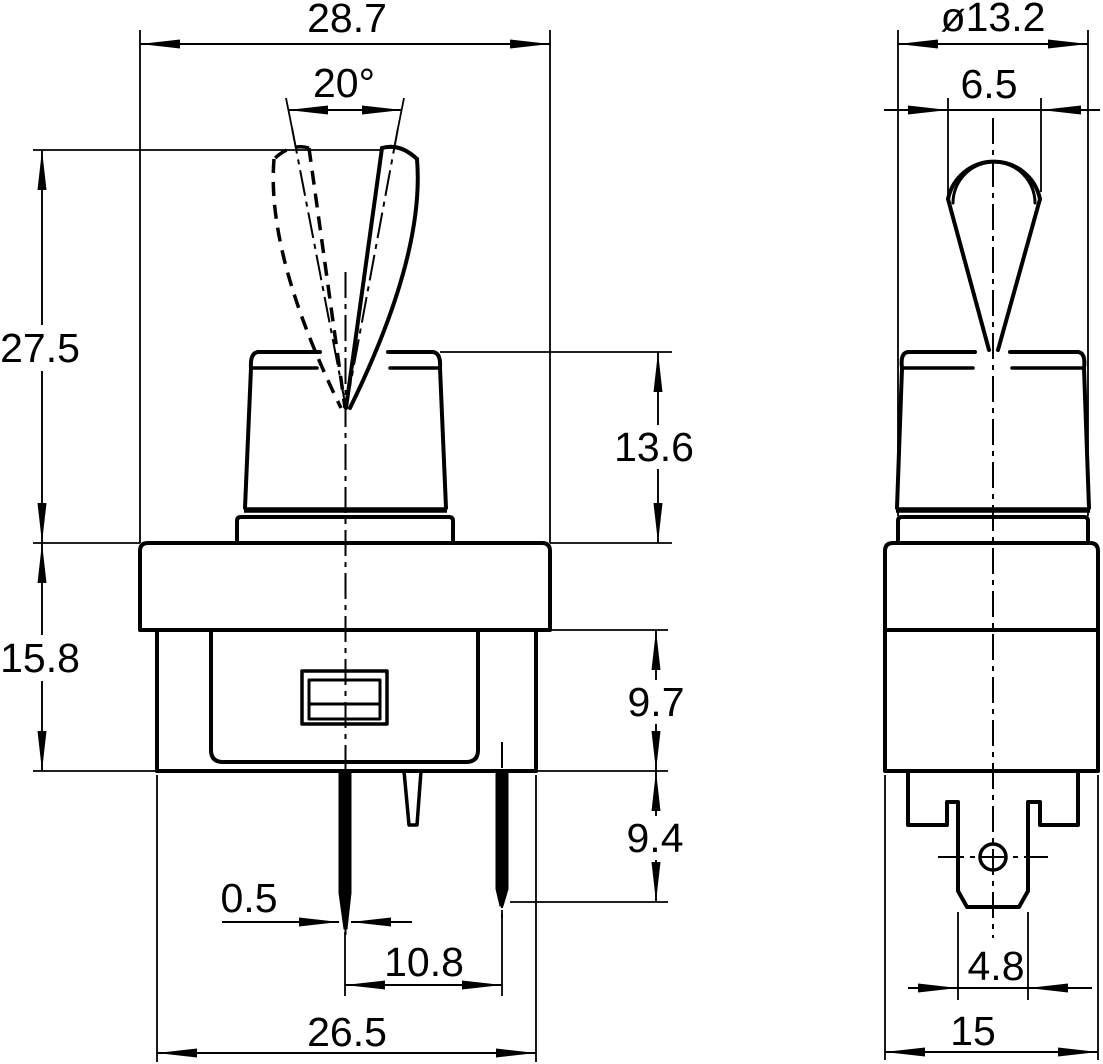  I want to click on label-lever-thickness: 6.5, so click(989, 84).